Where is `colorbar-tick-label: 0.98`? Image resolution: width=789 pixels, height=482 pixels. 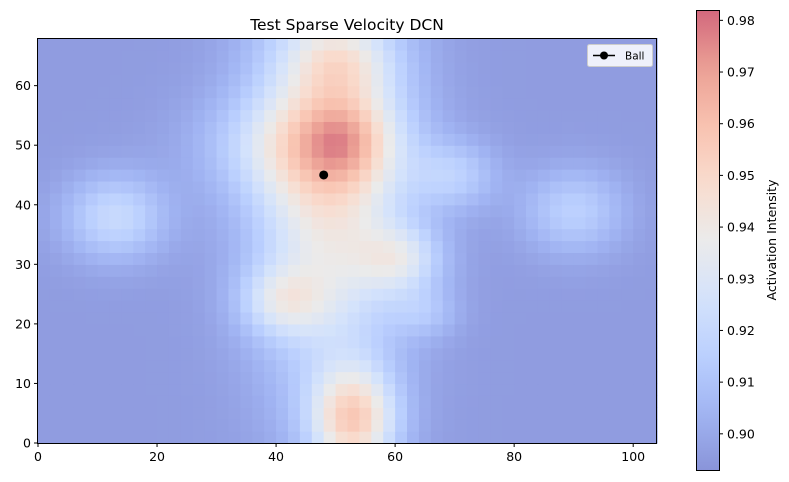
colorbar-tick-label: 0.98 is located at coordinates (741, 20).